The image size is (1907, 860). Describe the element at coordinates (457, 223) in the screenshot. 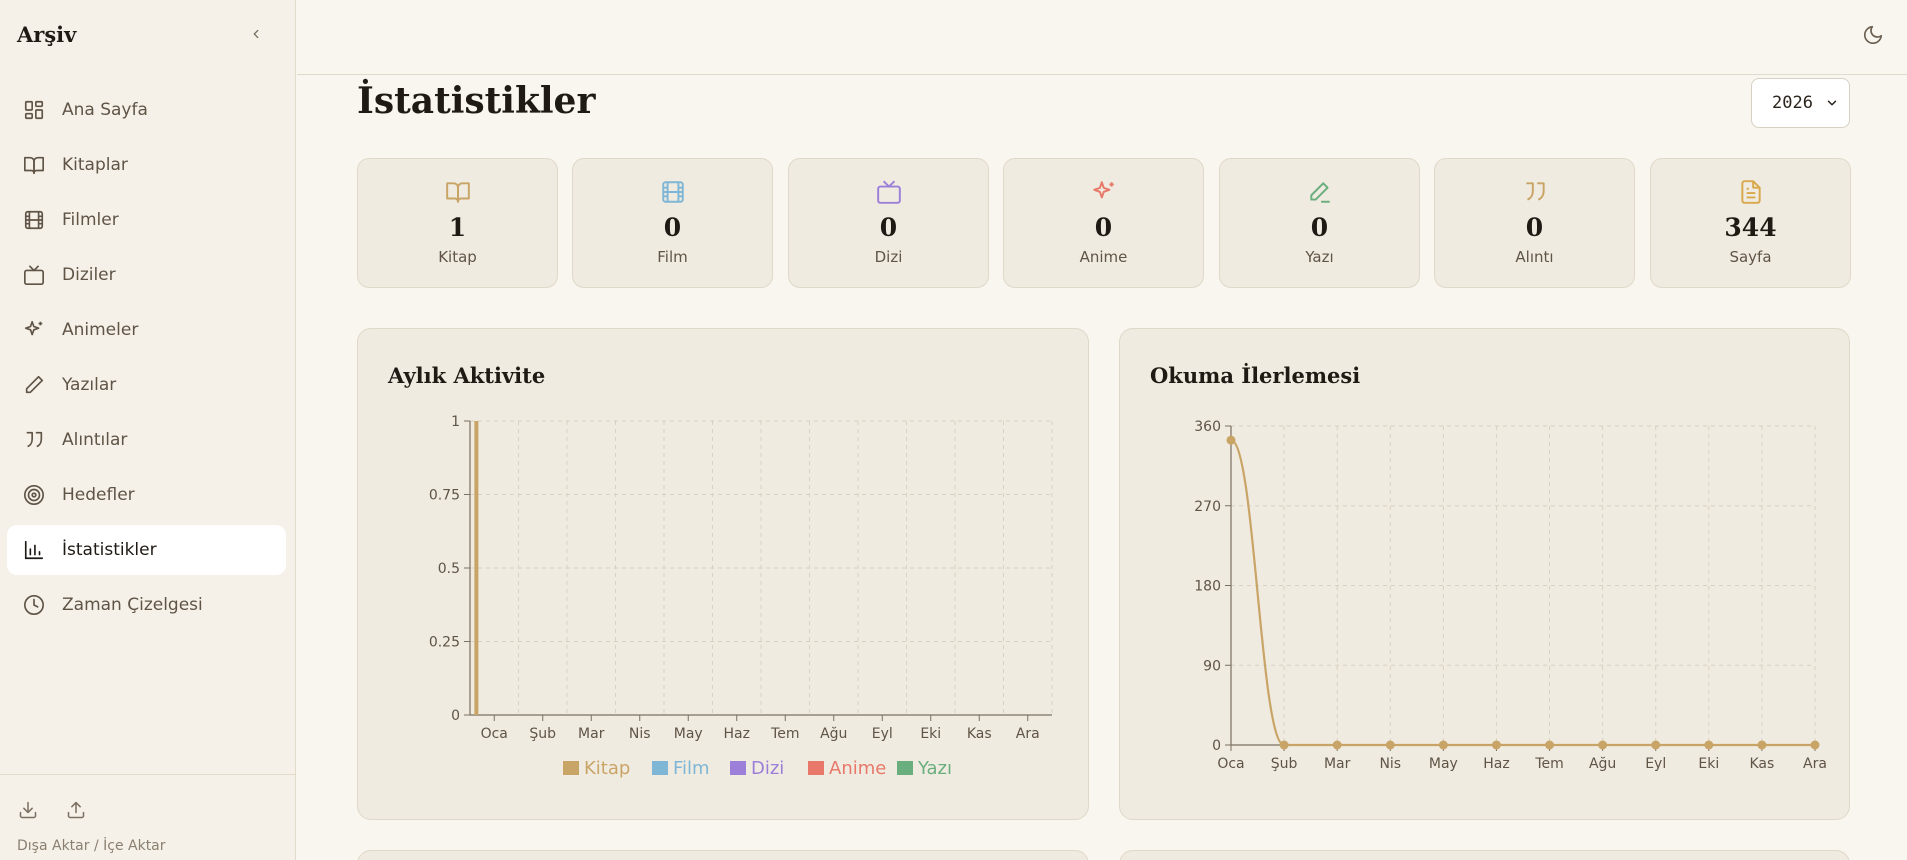

I see `stat-card-kitap: 1 Kitap` at that location.